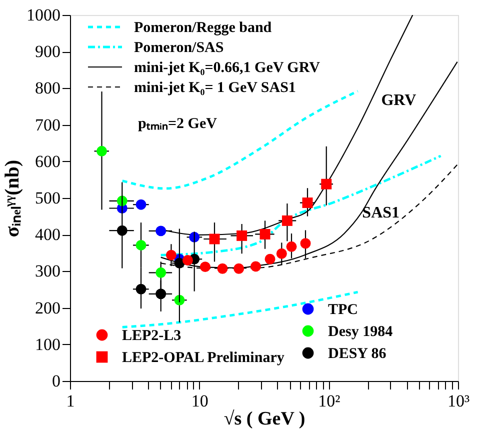  I want to click on legend-label: Pomeron/SAS, so click(179, 48).